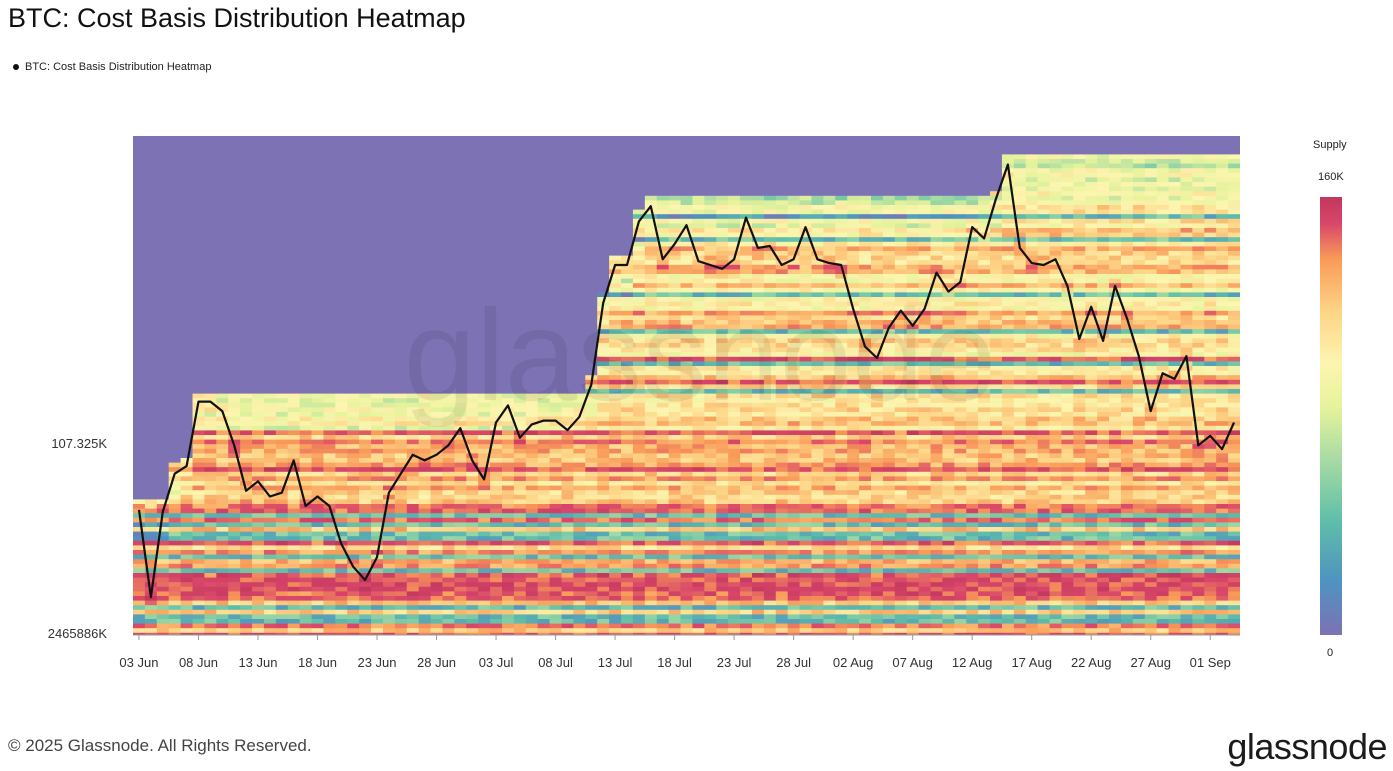 This screenshot has height=771, width=1393. What do you see at coordinates (112, 67) in the screenshot?
I see `chart-legend: BTC: Cost Basis Distribution Heatmap` at bounding box center [112, 67].